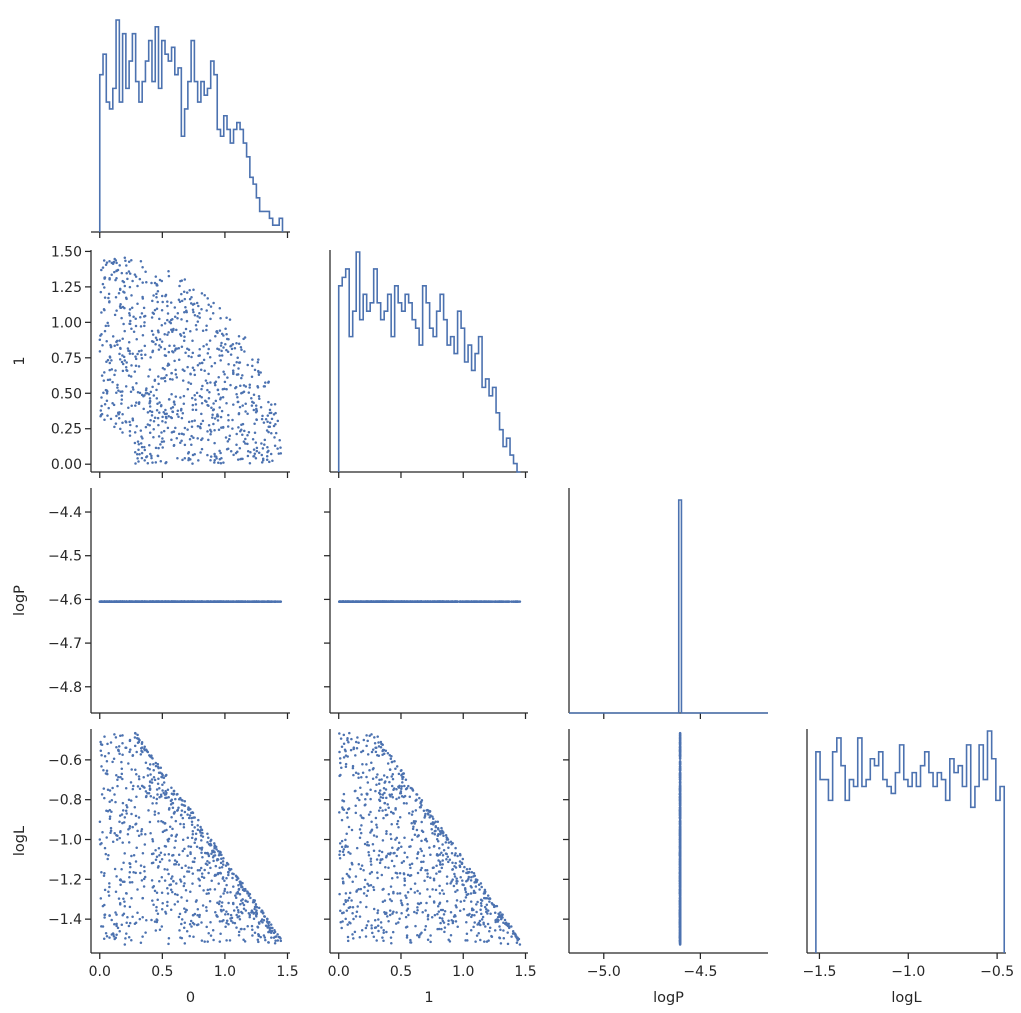  I want to click on y-tick-label: −1.2, so click(65, 880).